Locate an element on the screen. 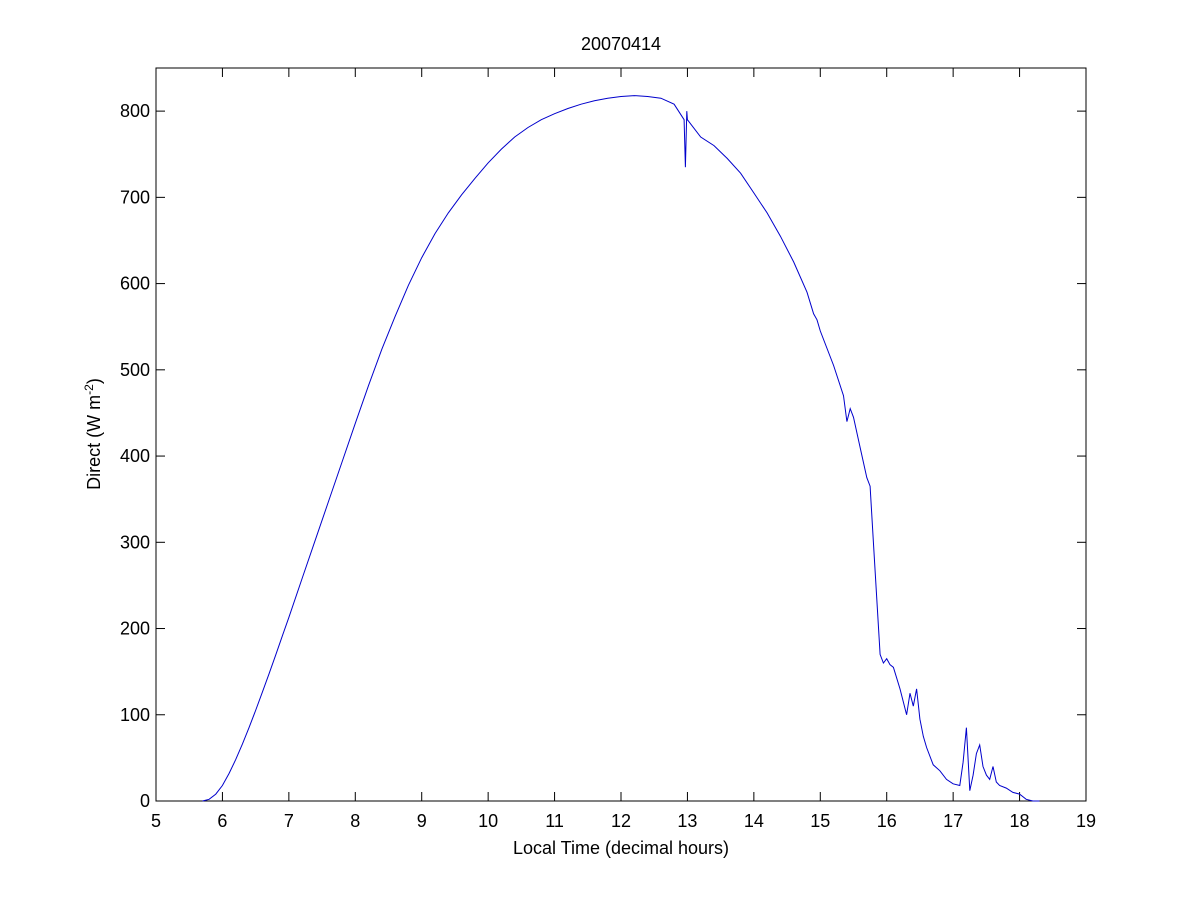 Image resolution: width=1200 pixels, height=900 pixels. y-tick-label: 800 is located at coordinates (135, 111).